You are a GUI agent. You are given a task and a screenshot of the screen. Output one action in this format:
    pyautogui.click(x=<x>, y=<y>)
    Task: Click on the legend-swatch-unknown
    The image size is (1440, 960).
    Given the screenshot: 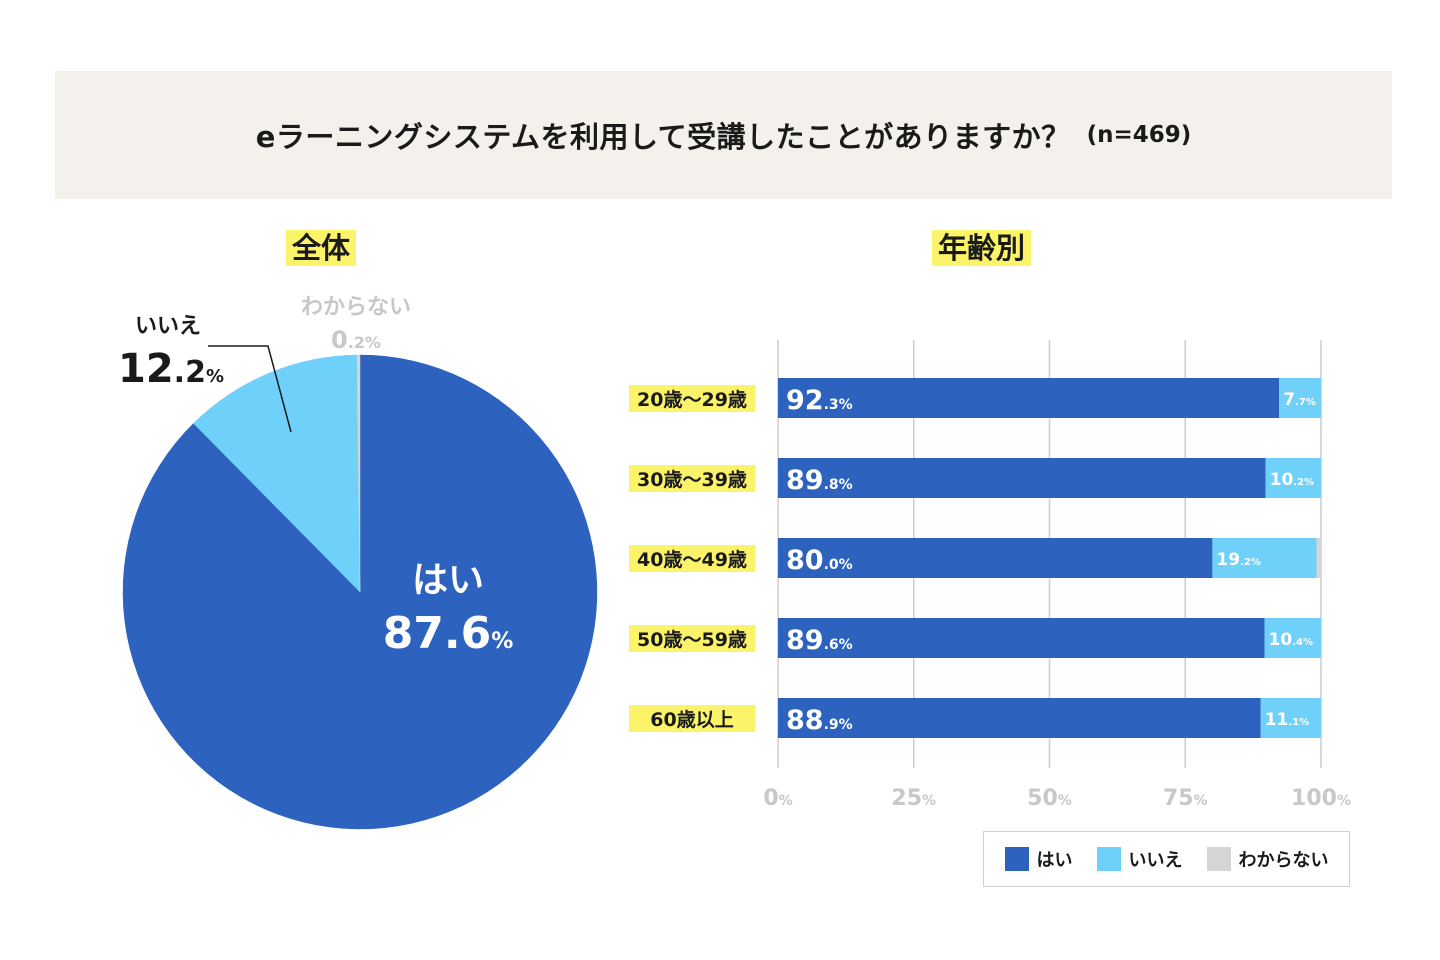 What is the action you would take?
    pyautogui.click(x=1218, y=859)
    